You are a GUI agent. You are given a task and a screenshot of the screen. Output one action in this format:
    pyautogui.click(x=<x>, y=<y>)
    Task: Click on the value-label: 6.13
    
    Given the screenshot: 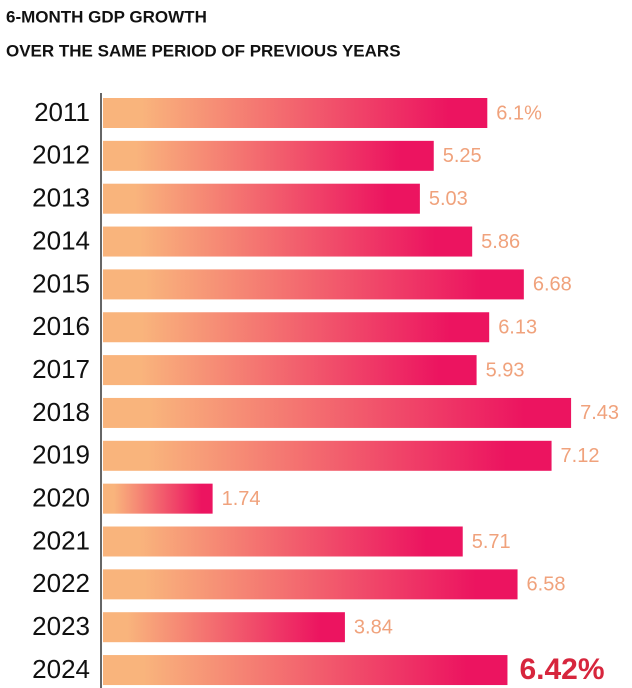 What is the action you would take?
    pyautogui.click(x=517, y=328)
    